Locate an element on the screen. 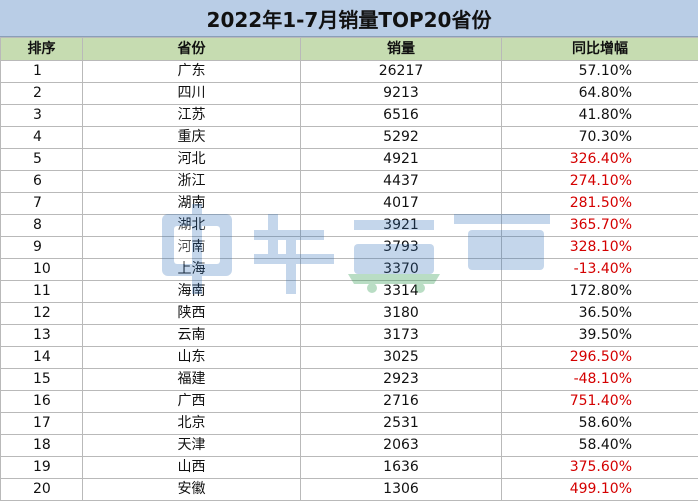  province-cell: 广东 is located at coordinates (191, 71).